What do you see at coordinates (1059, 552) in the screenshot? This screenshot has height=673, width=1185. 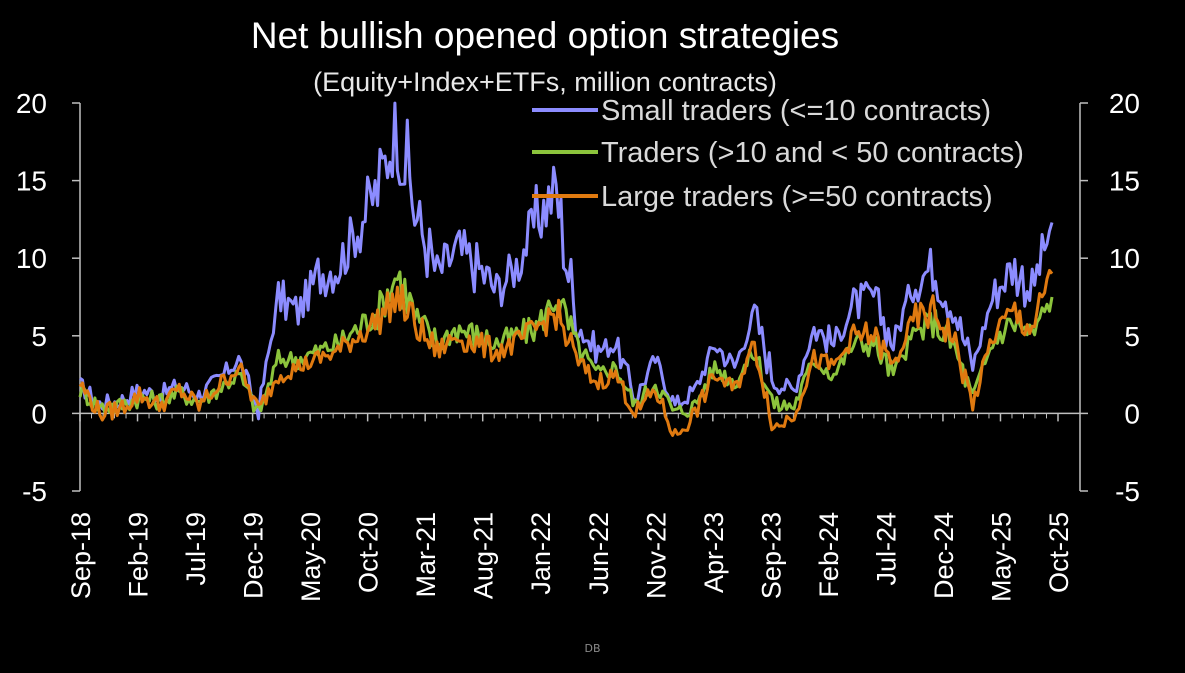 I see `x-tick-label: Oct-25` at bounding box center [1059, 552].